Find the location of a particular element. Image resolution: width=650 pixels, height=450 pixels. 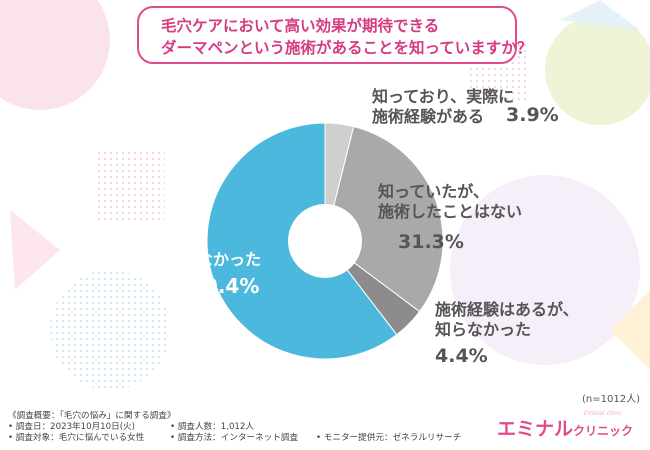

survey-date: • 調査日：2023年10月10日(火) is located at coordinates (71, 427).